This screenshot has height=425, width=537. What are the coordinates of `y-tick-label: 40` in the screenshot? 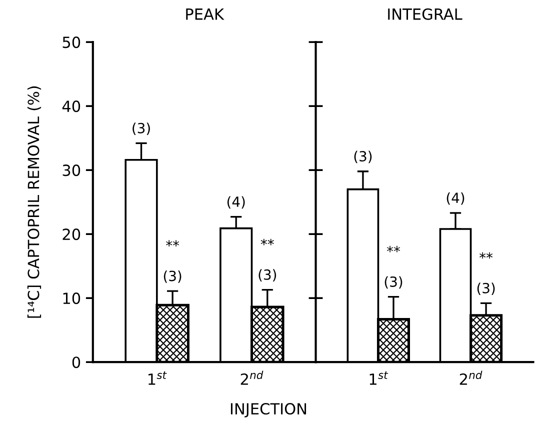 It's located at (71, 106).